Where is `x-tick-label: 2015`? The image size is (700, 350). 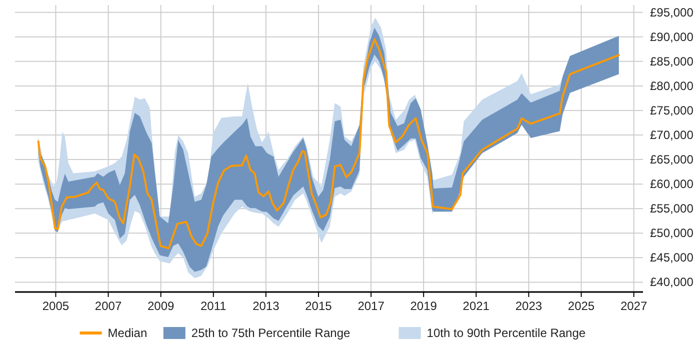
x-tick-label: 2015 is located at coordinates (318, 306).